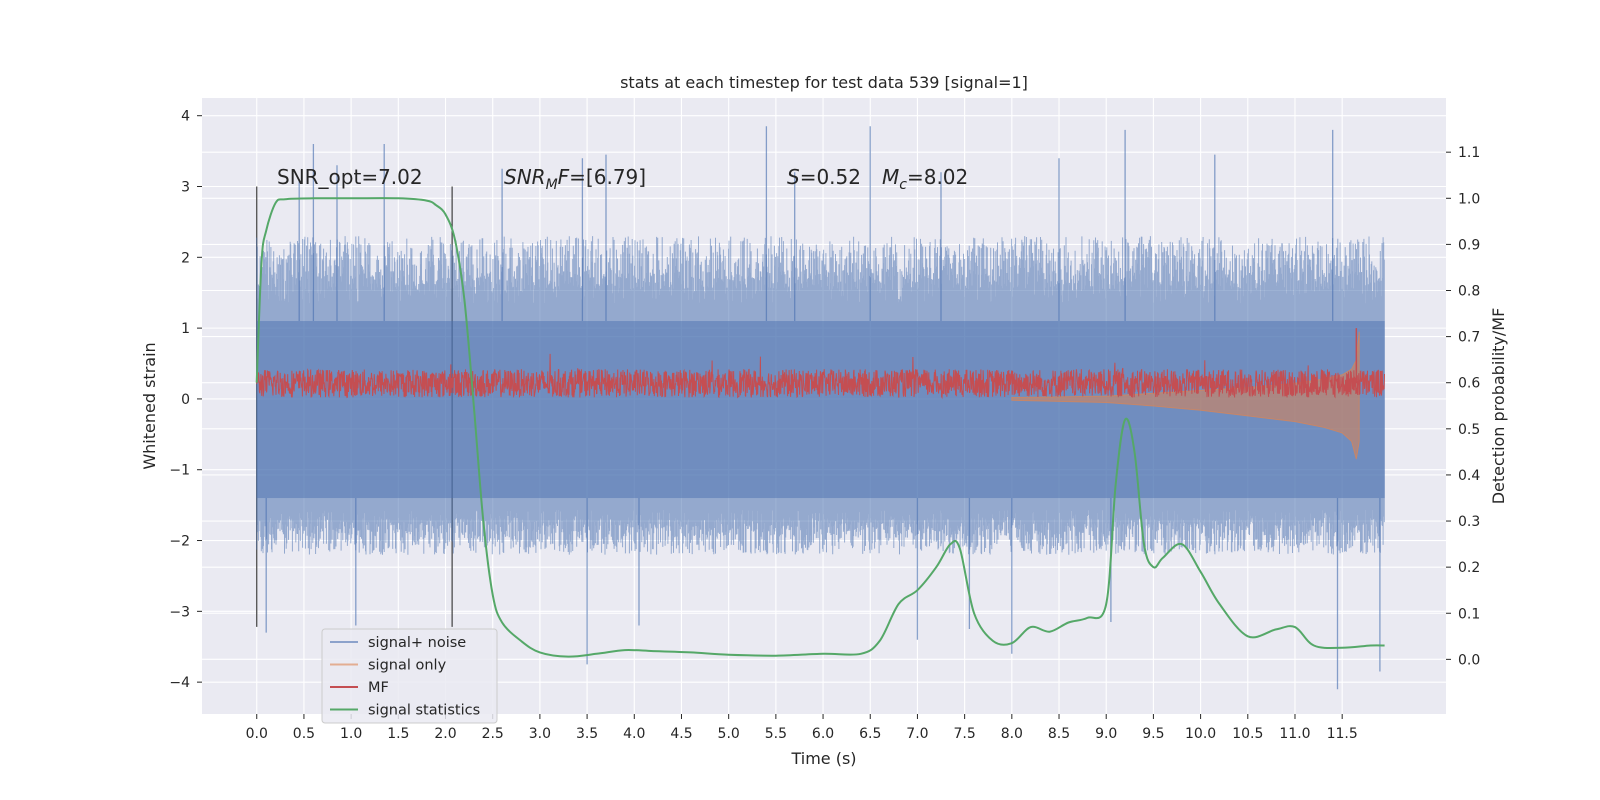 This screenshot has width=1600, height=800. What do you see at coordinates (1498, 406) in the screenshot?
I see `y2-axis-label: Detection probability/MF` at bounding box center [1498, 406].